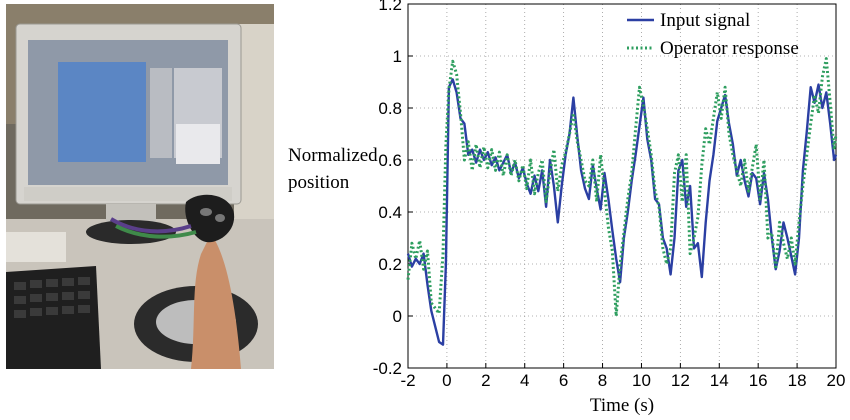 This screenshot has width=850, height=420. What do you see at coordinates (485, 380) in the screenshot?
I see `x-tick-label: 2` at bounding box center [485, 380].